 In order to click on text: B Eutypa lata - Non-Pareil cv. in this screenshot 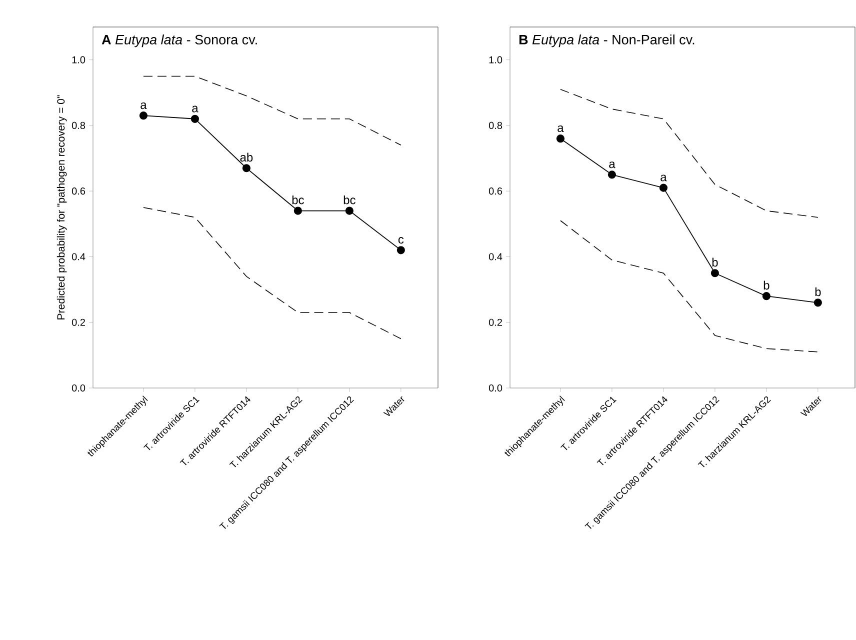, I will do `click(606, 41)`.